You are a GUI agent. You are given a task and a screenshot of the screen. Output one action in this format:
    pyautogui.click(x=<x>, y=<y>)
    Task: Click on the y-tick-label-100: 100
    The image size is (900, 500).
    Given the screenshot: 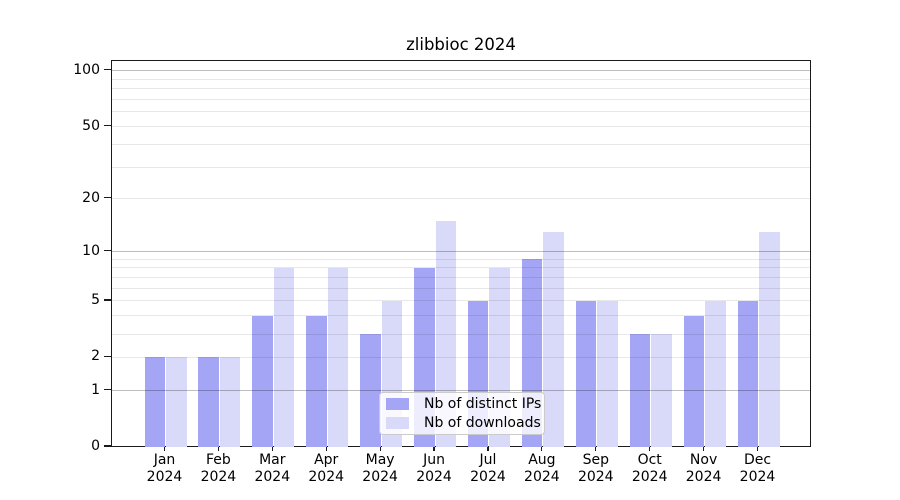 What is the action you would take?
    pyautogui.click(x=86, y=69)
    